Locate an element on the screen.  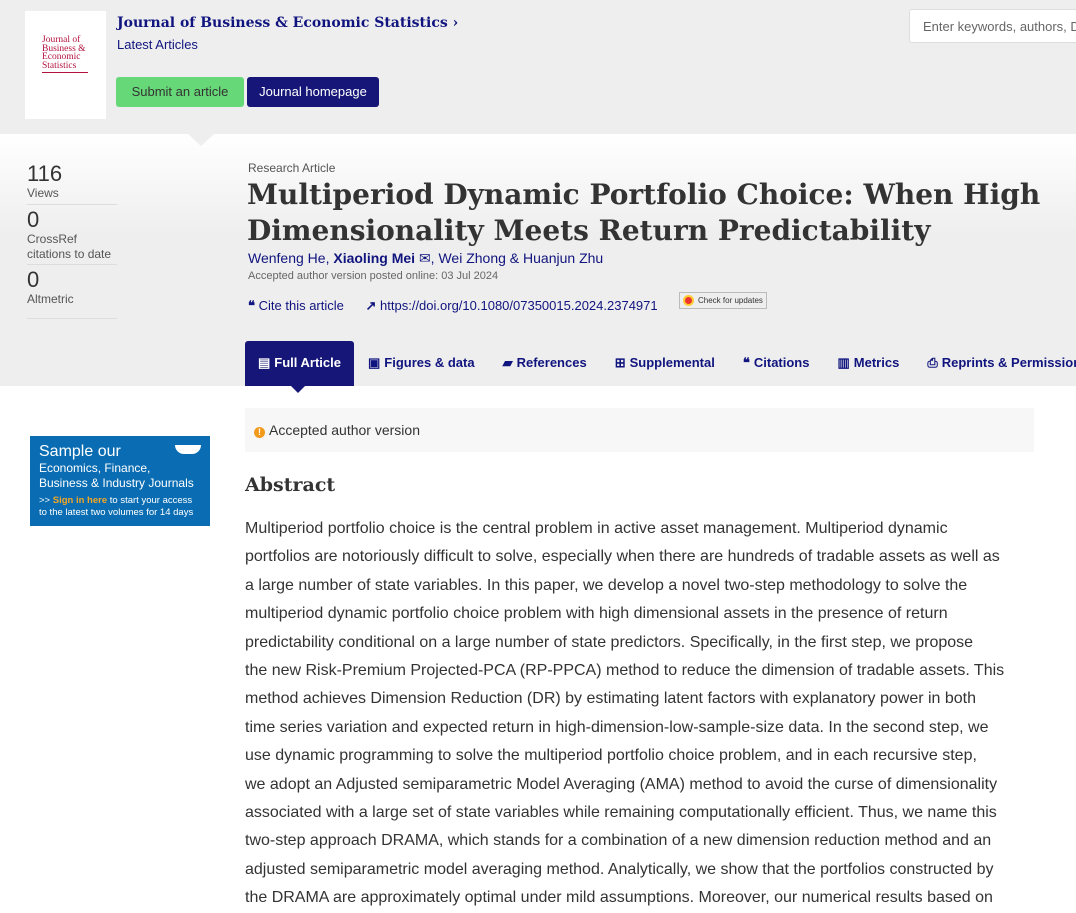
author-link: Xiaoling Mei is located at coordinates (374, 258).